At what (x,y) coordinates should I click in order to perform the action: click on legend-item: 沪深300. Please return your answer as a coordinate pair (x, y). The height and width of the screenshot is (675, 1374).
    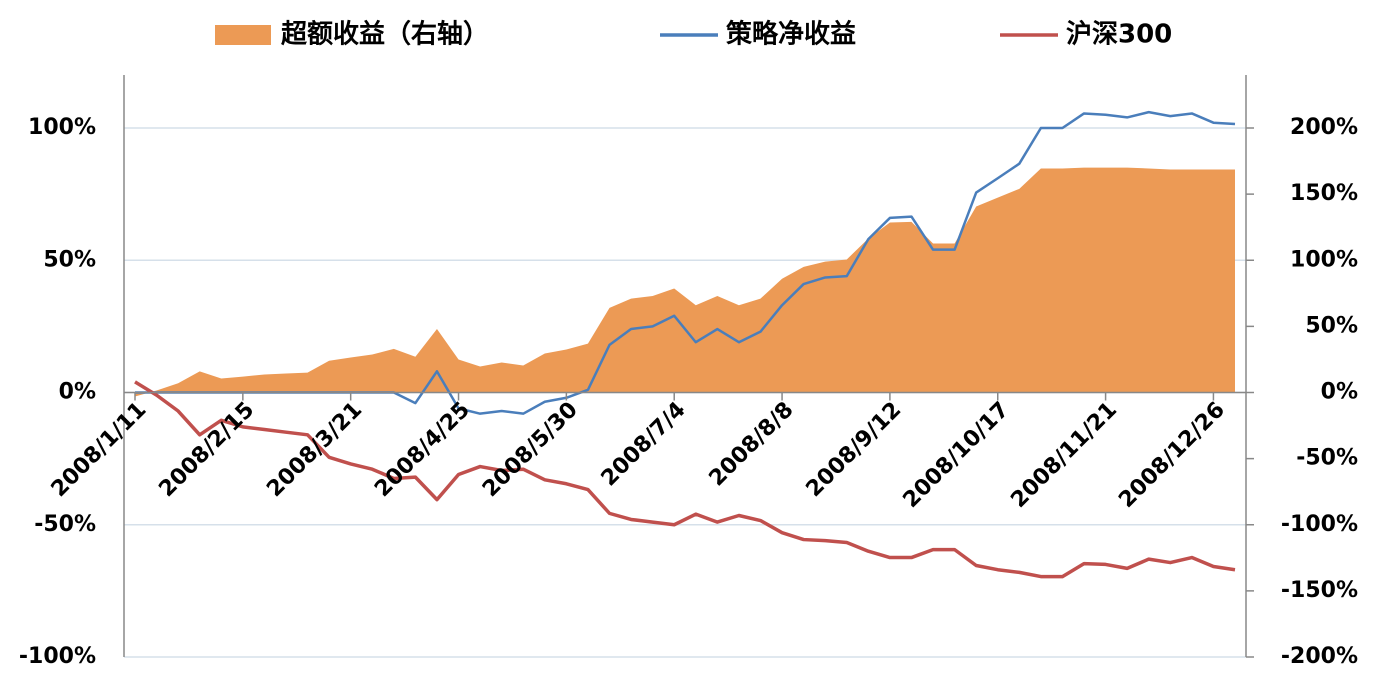
    Looking at the image, I should click on (1086, 35).